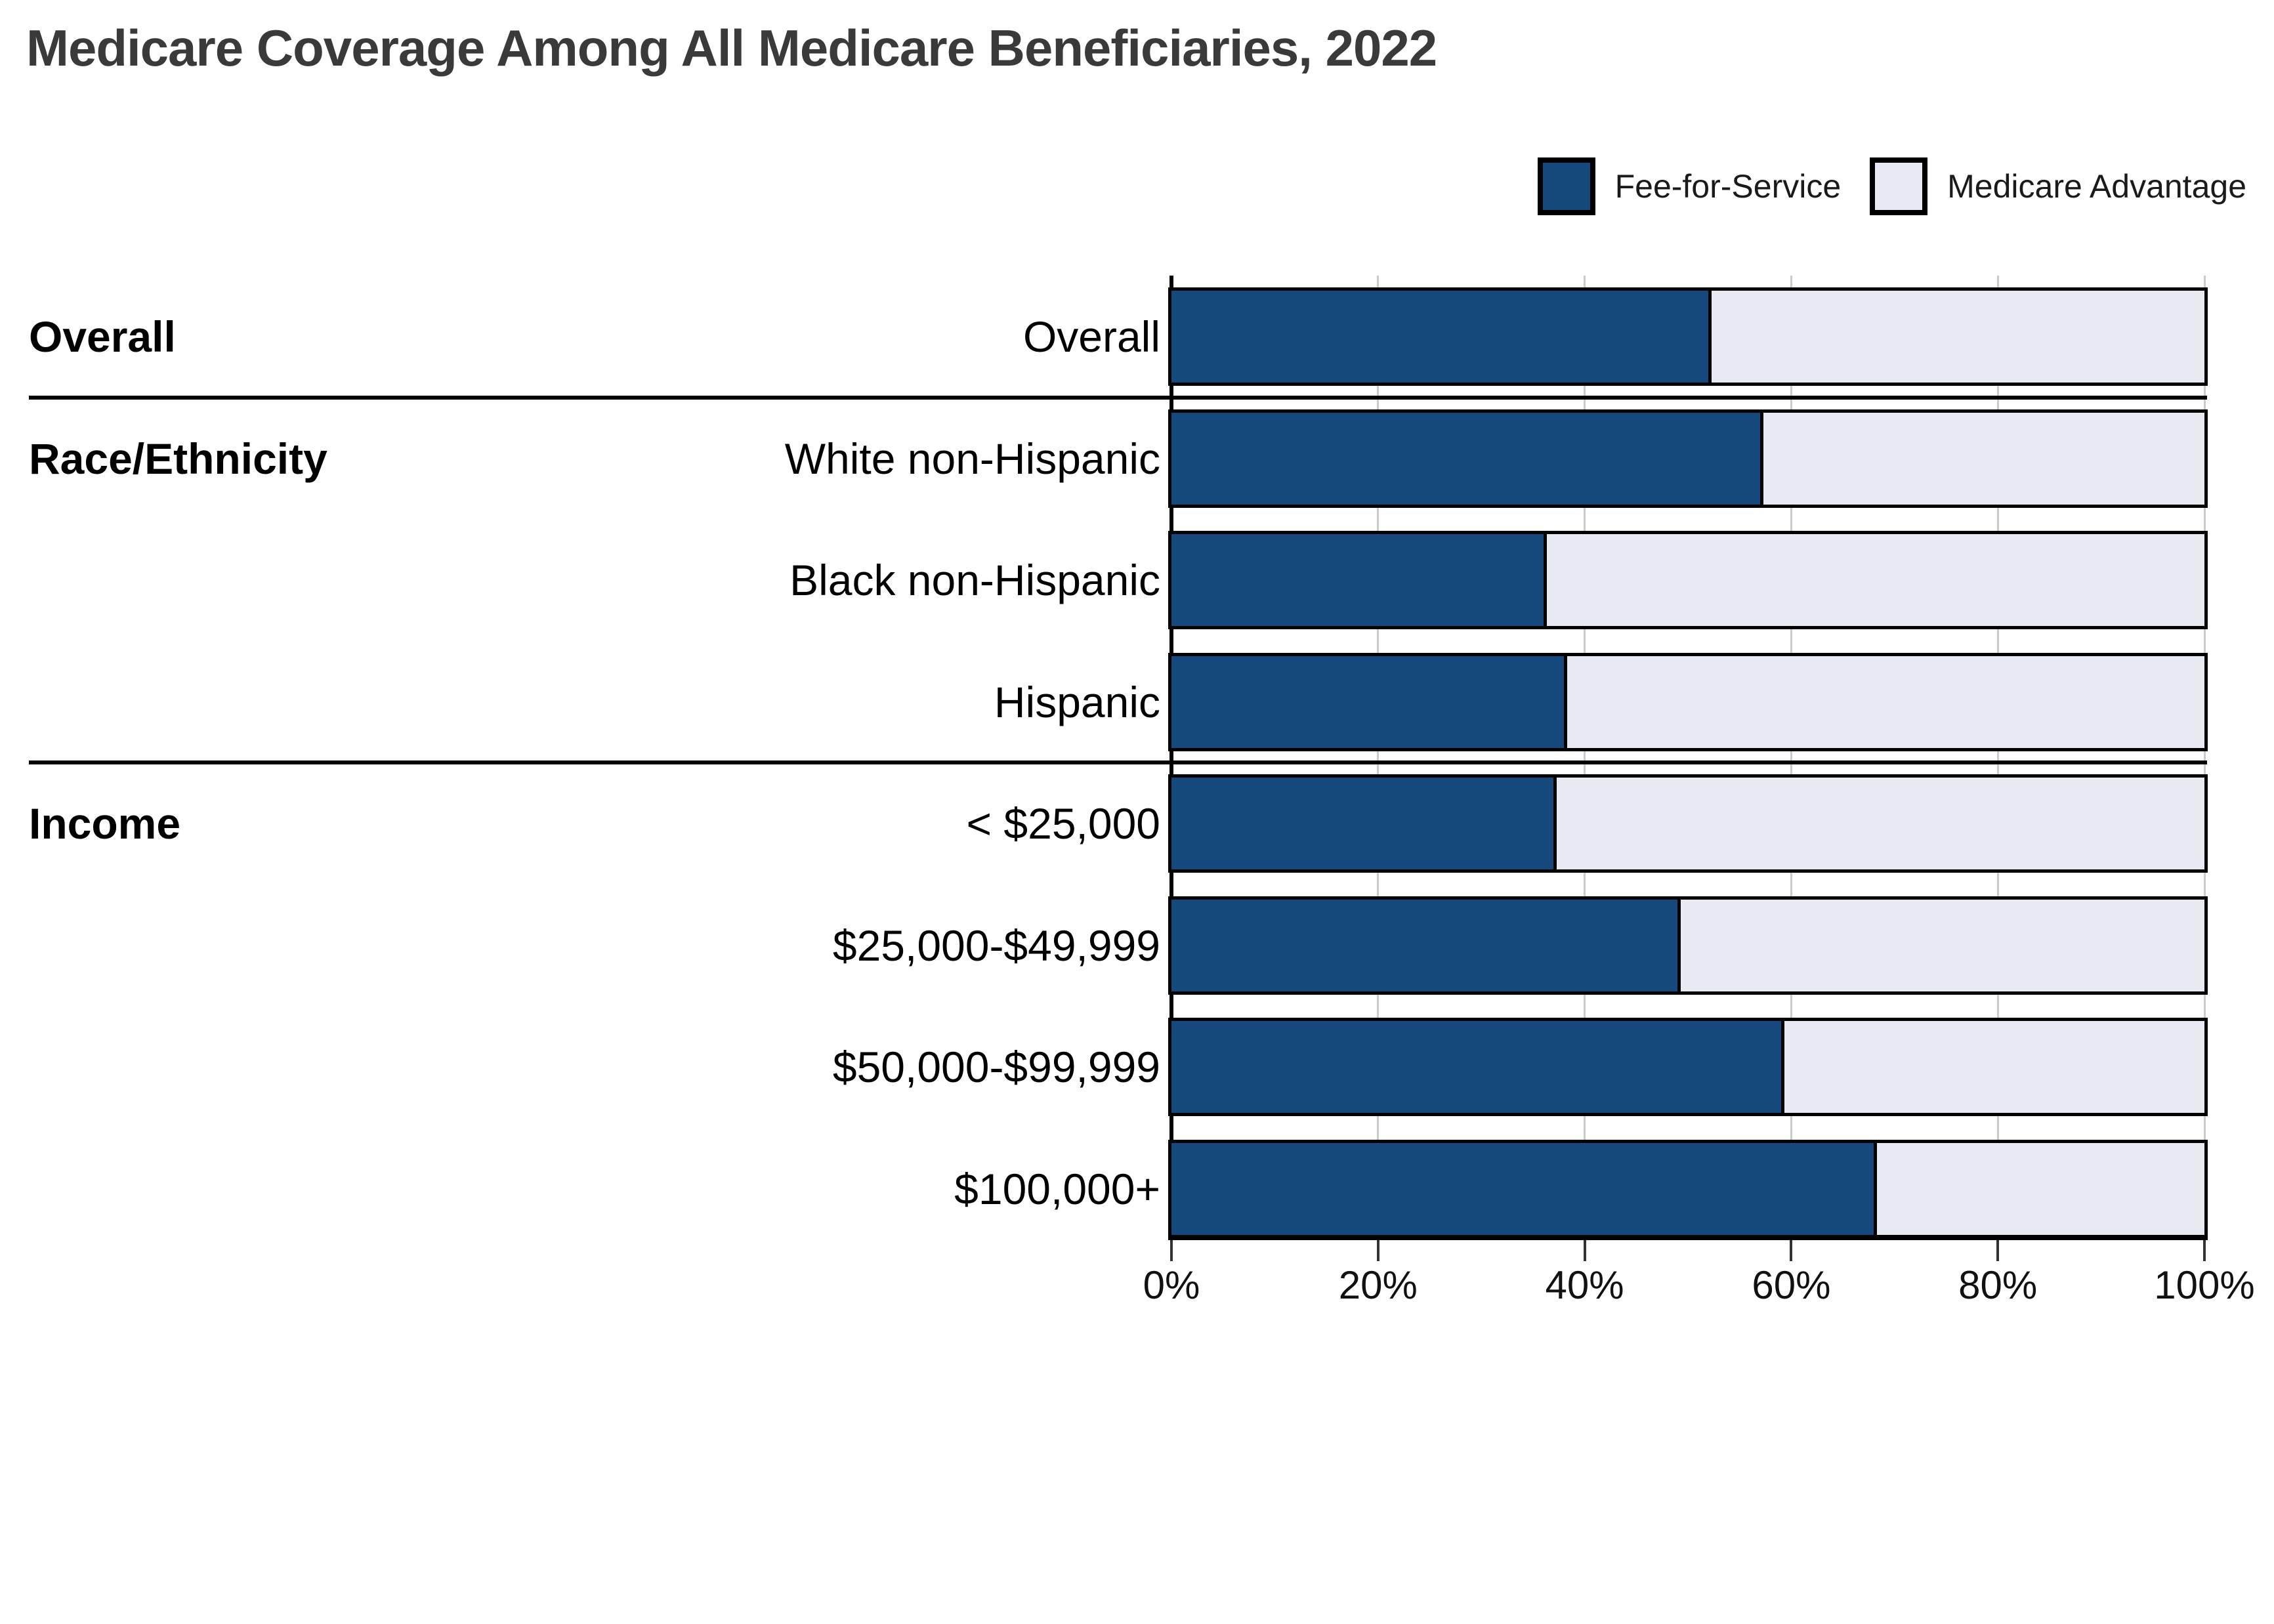  Describe the element at coordinates (1057, 1188) in the screenshot. I see `row-label: $100,000+` at that location.